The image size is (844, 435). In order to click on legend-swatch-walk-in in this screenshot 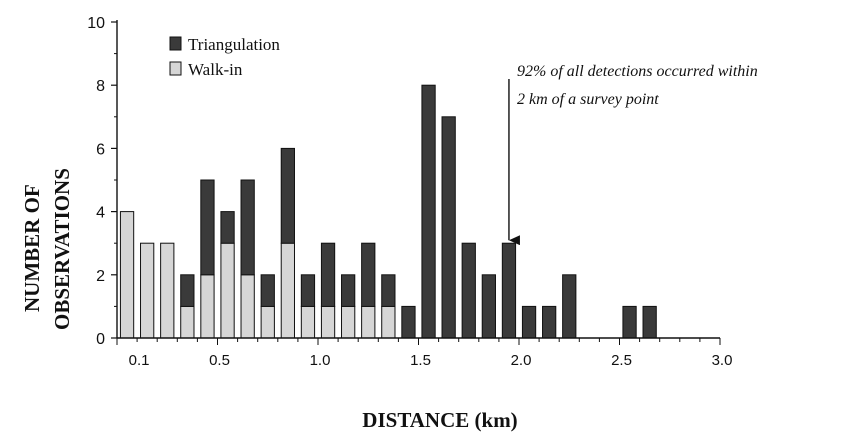, I will do `click(175, 68)`.